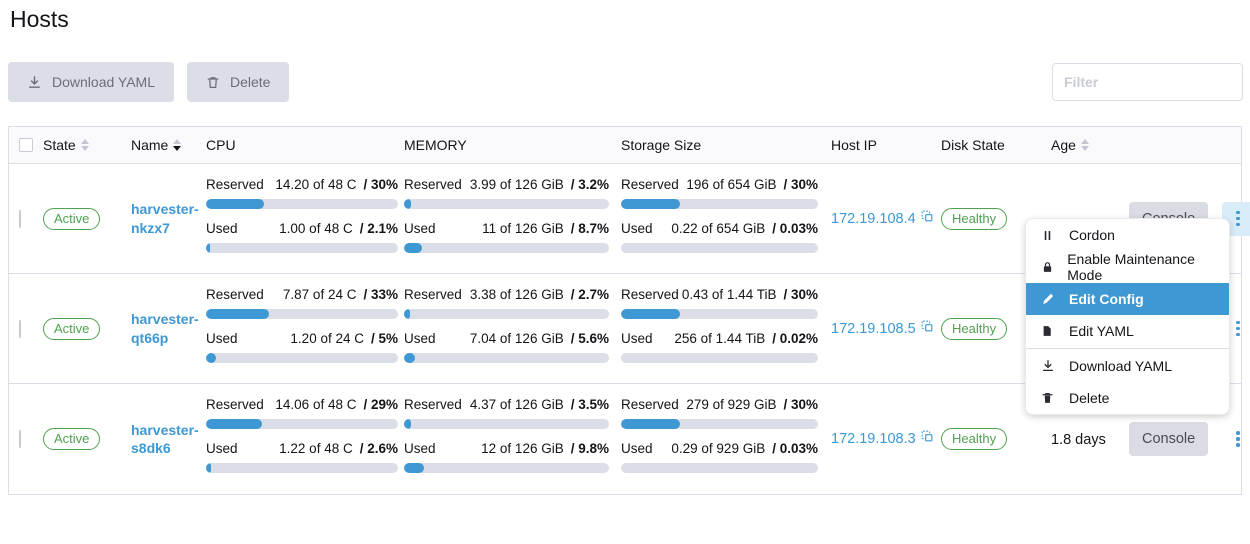 This screenshot has width=1250, height=544. I want to click on metric-percent: / 30%, so click(800, 294).